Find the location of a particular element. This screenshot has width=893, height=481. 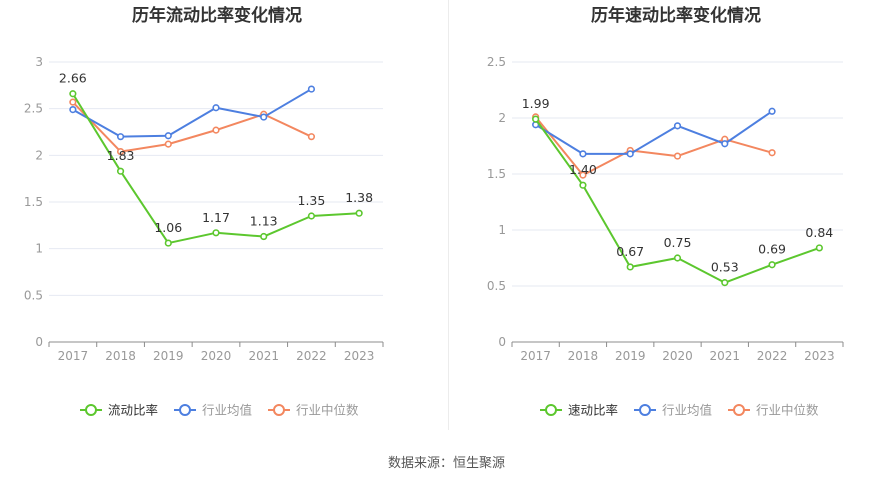

data-label: 0.75 is located at coordinates (678, 242).